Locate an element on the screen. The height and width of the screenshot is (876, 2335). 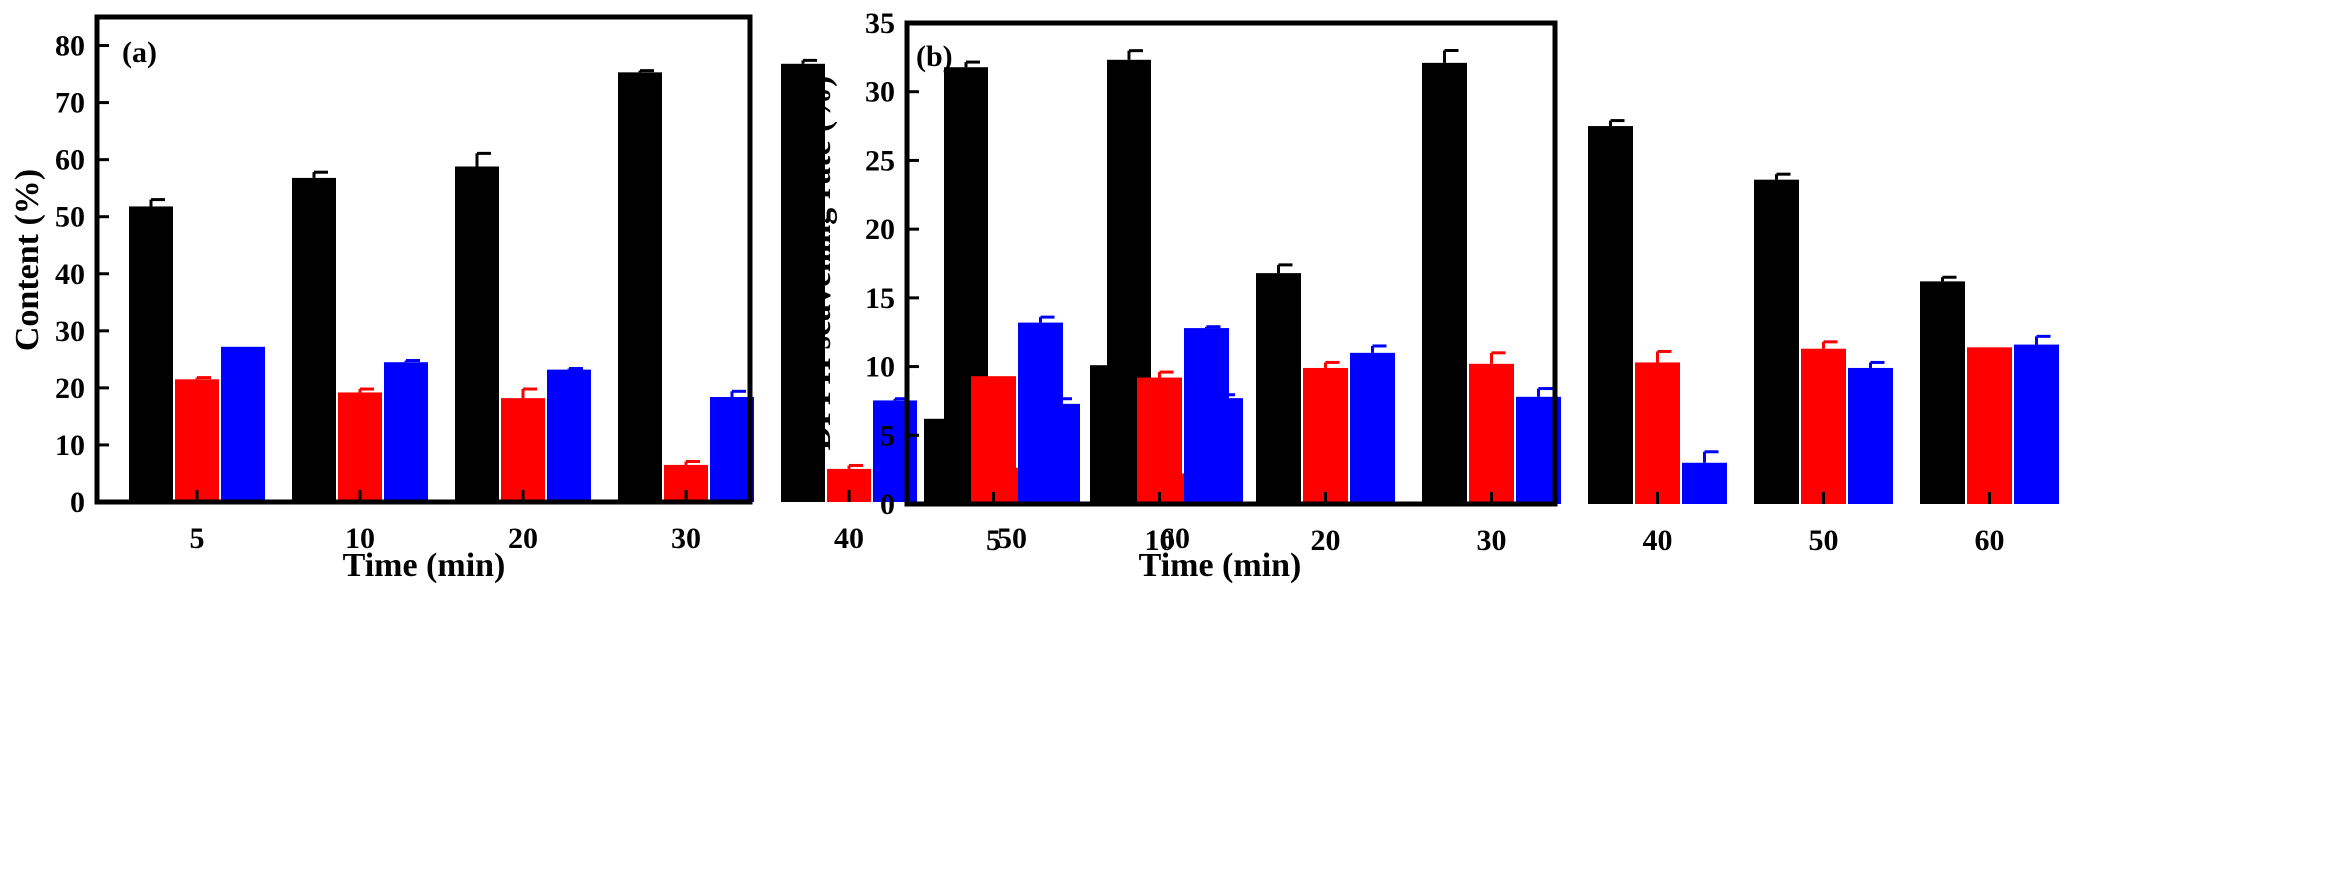
chart-b-y-tick-label: 15 is located at coordinates (880, 298).